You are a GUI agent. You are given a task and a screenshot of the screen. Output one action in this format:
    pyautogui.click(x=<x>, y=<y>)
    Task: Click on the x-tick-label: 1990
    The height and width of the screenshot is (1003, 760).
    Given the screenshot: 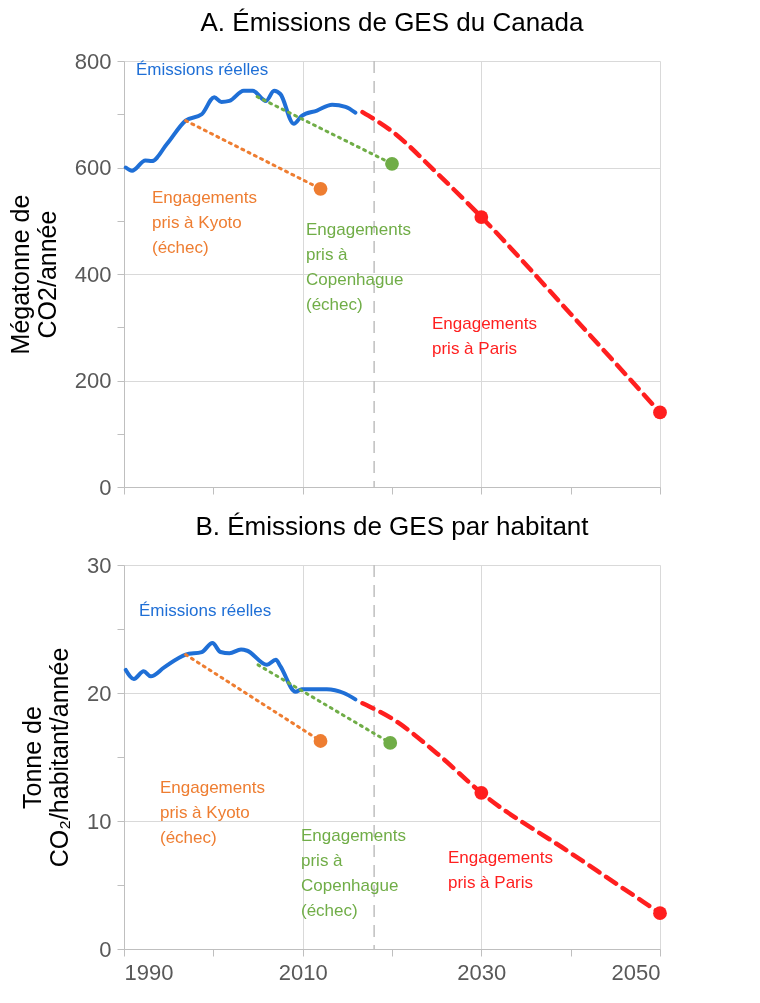 What is the action you would take?
    pyautogui.click(x=149, y=972)
    